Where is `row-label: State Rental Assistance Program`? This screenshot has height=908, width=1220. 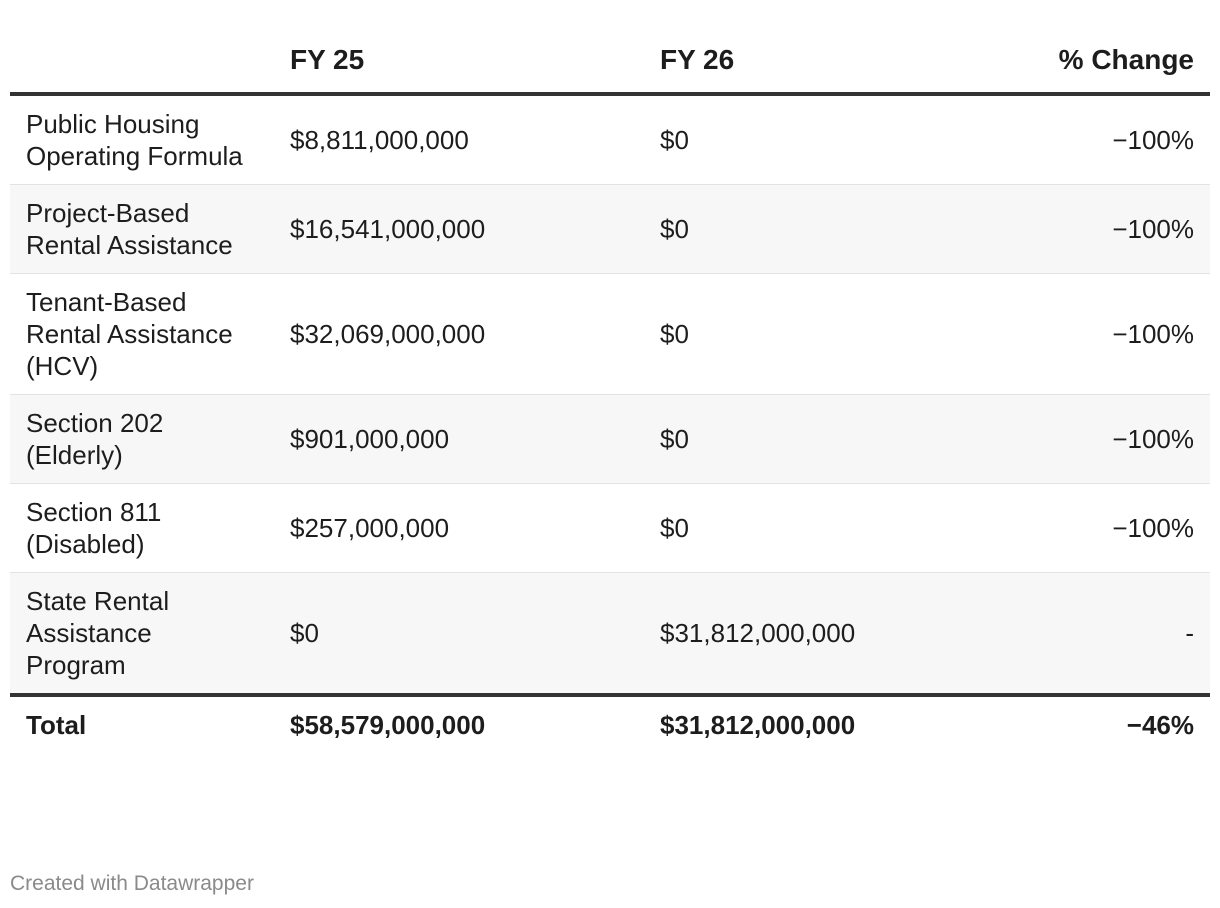
row-label: State Rental Assistance Program is located at coordinates (142, 634).